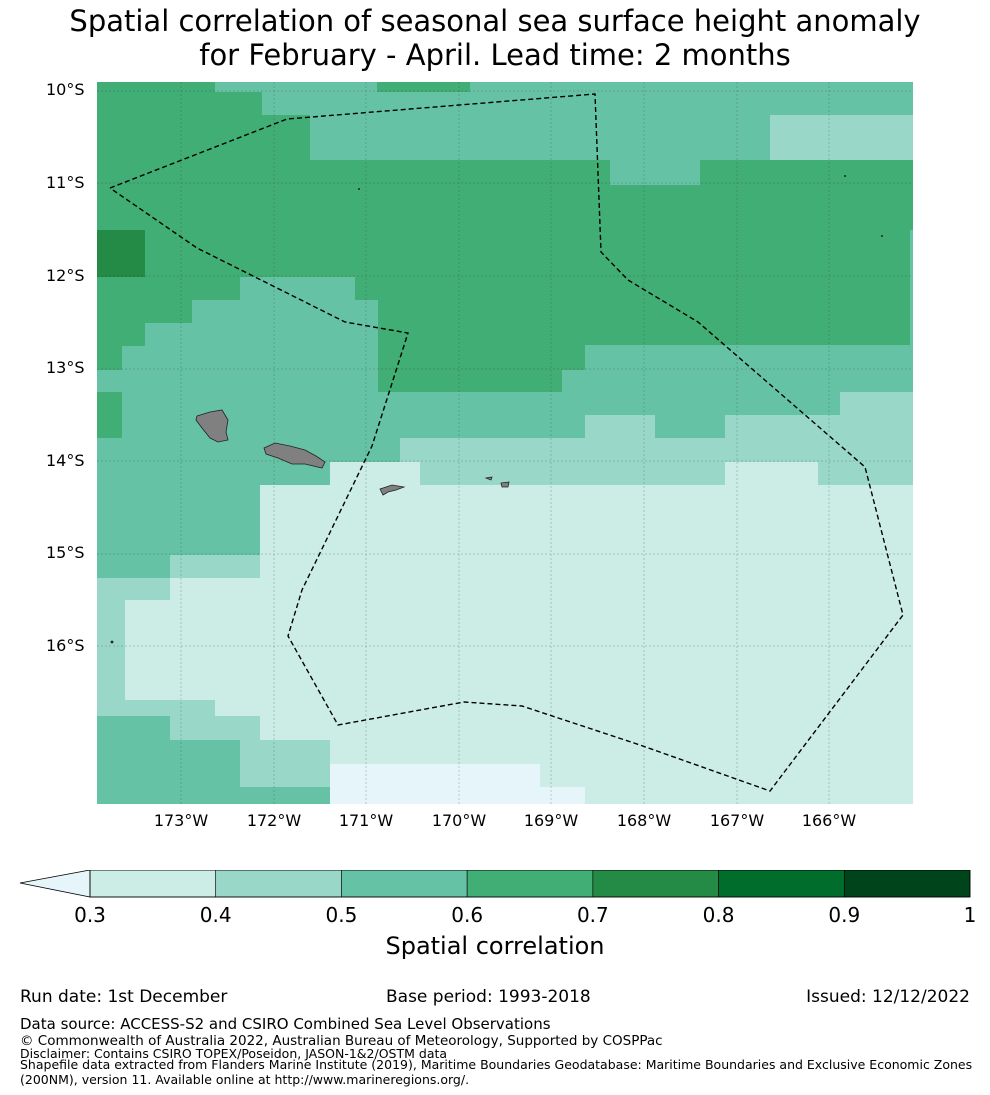  Describe the element at coordinates (459, 820) in the screenshot. I see `lon-label-170w: 170°W` at that location.